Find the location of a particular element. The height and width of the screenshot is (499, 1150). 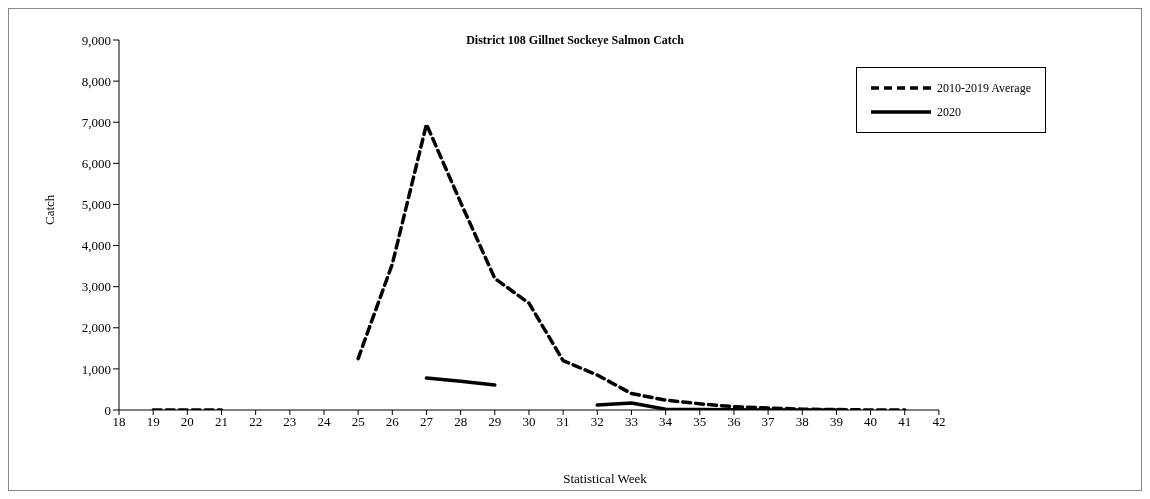

x-tick-label: 22 is located at coordinates (256, 422).